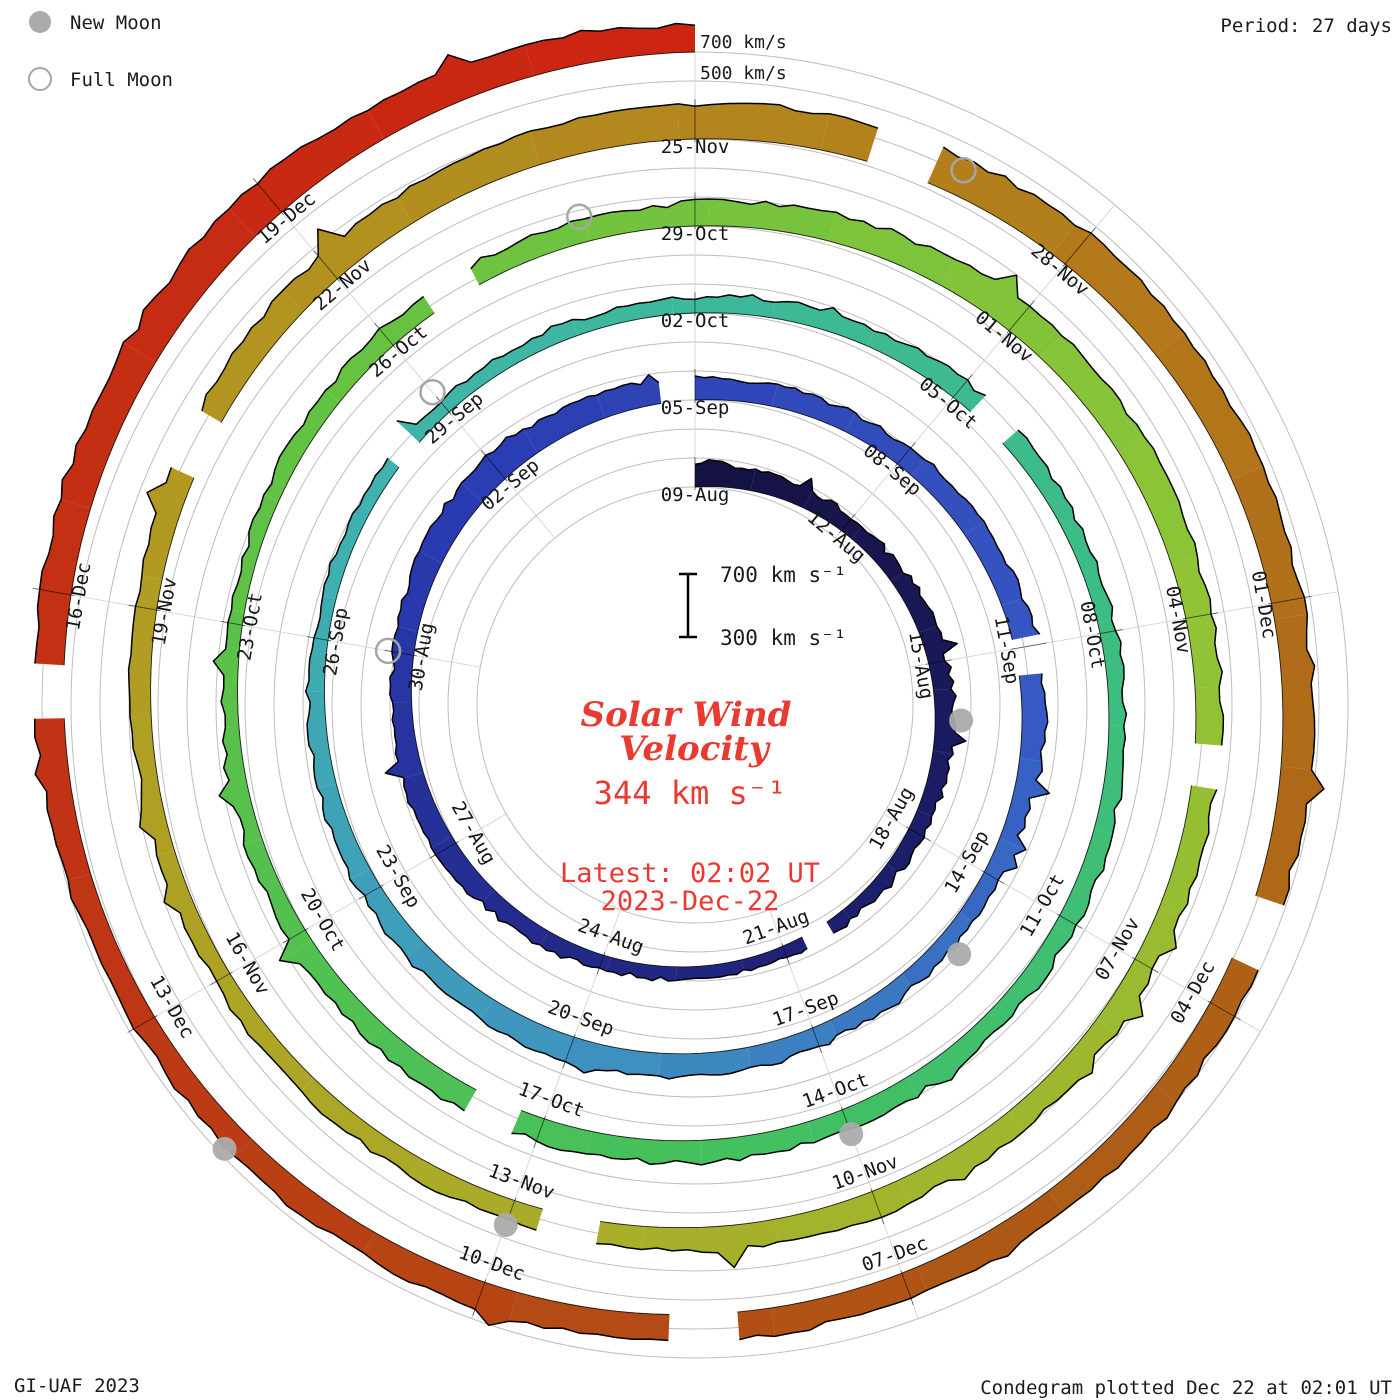  Describe the element at coordinates (688, 605) in the screenshot. I see `radial-scale-bar` at that location.